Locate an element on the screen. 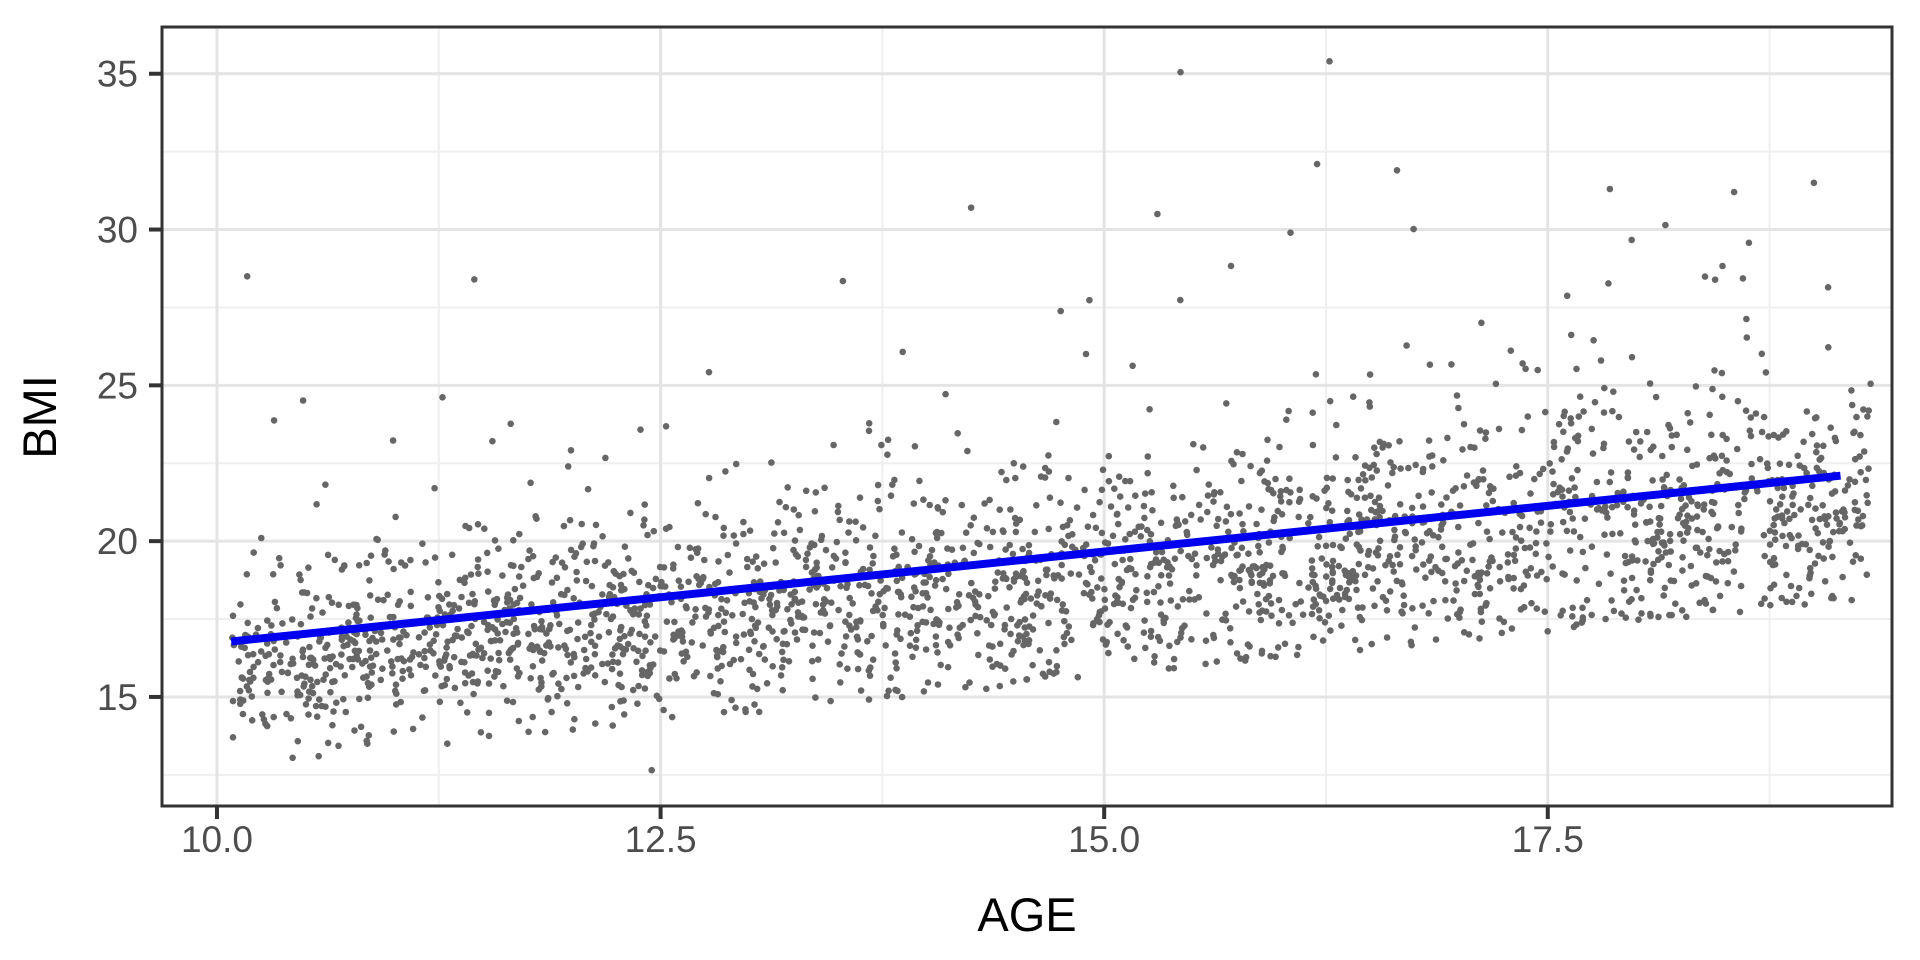  x-axis-ticks: 10.0 12.5 15.0 17.5 is located at coordinates (882, 833).